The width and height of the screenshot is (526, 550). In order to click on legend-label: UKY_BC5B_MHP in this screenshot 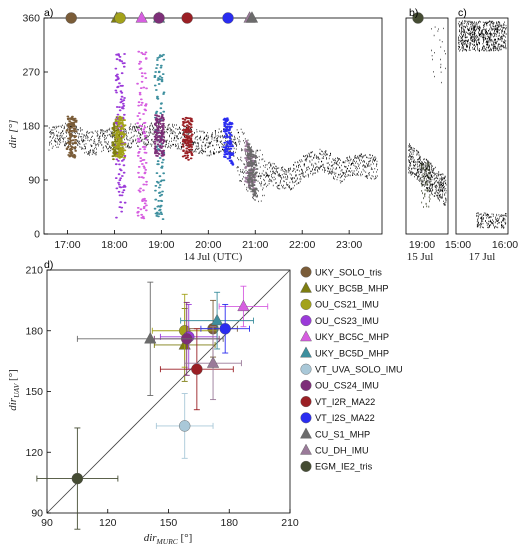, I will do `click(352, 289)`.